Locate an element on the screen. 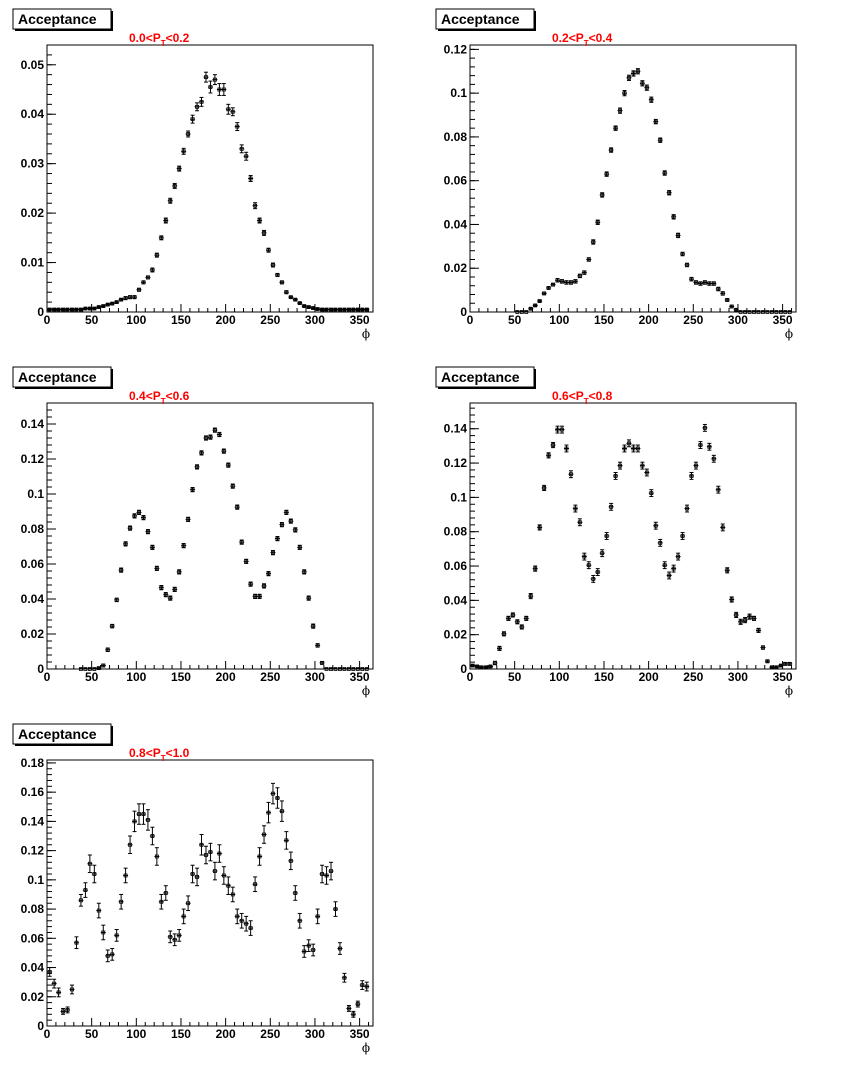 Image resolution: width=846 pixels, height=1072 pixels. x-tick-label: 350 is located at coordinates (360, 1034).